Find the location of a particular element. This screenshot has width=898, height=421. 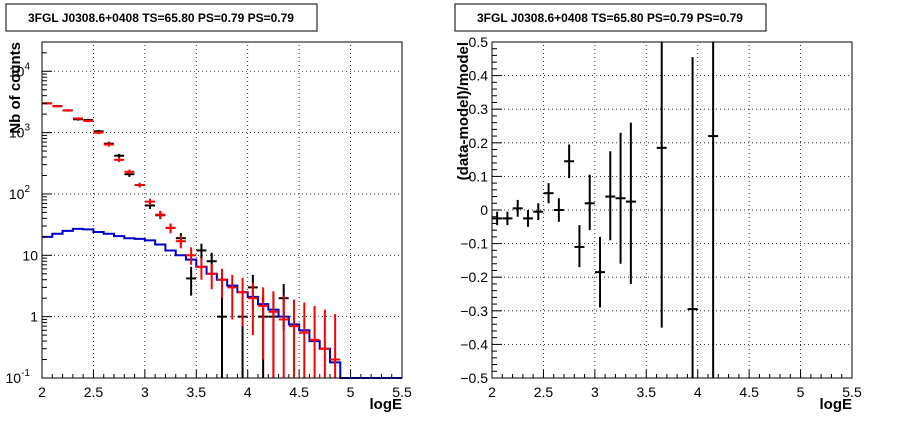

residual-y-tick-label: 0.2 is located at coordinates (479, 143).